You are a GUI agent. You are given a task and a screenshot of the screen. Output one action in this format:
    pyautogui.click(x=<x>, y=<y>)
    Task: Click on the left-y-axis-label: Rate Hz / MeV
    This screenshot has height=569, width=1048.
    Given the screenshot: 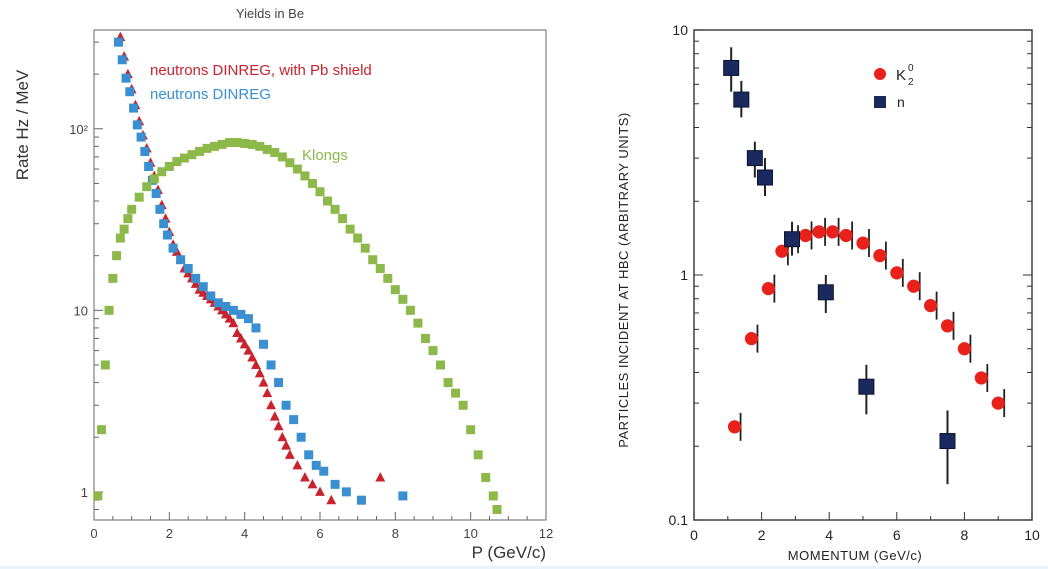 What is the action you would take?
    pyautogui.click(x=22, y=124)
    